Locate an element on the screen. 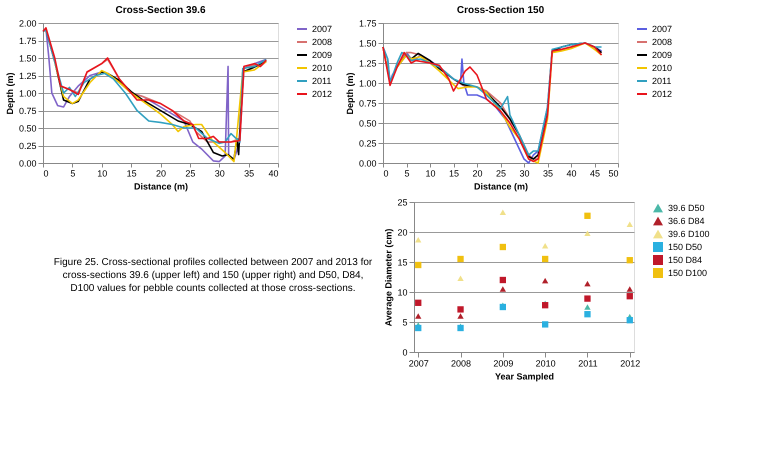 This screenshot has width=757, height=458. y-tick-label: 0.75 is located at coordinates (367, 103).